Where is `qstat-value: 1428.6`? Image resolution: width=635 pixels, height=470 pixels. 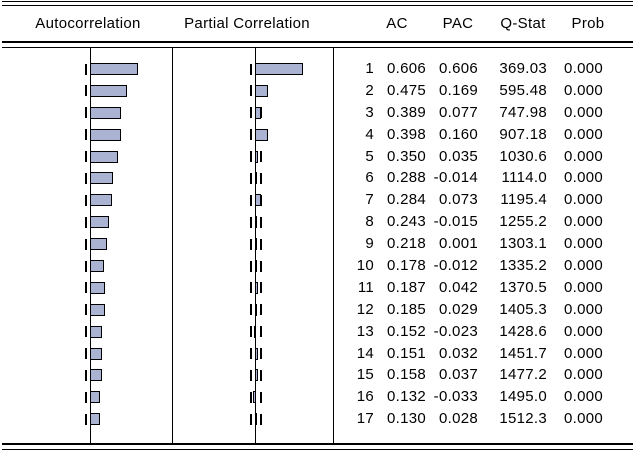
qstat-value: 1428.6 is located at coordinates (523, 331).